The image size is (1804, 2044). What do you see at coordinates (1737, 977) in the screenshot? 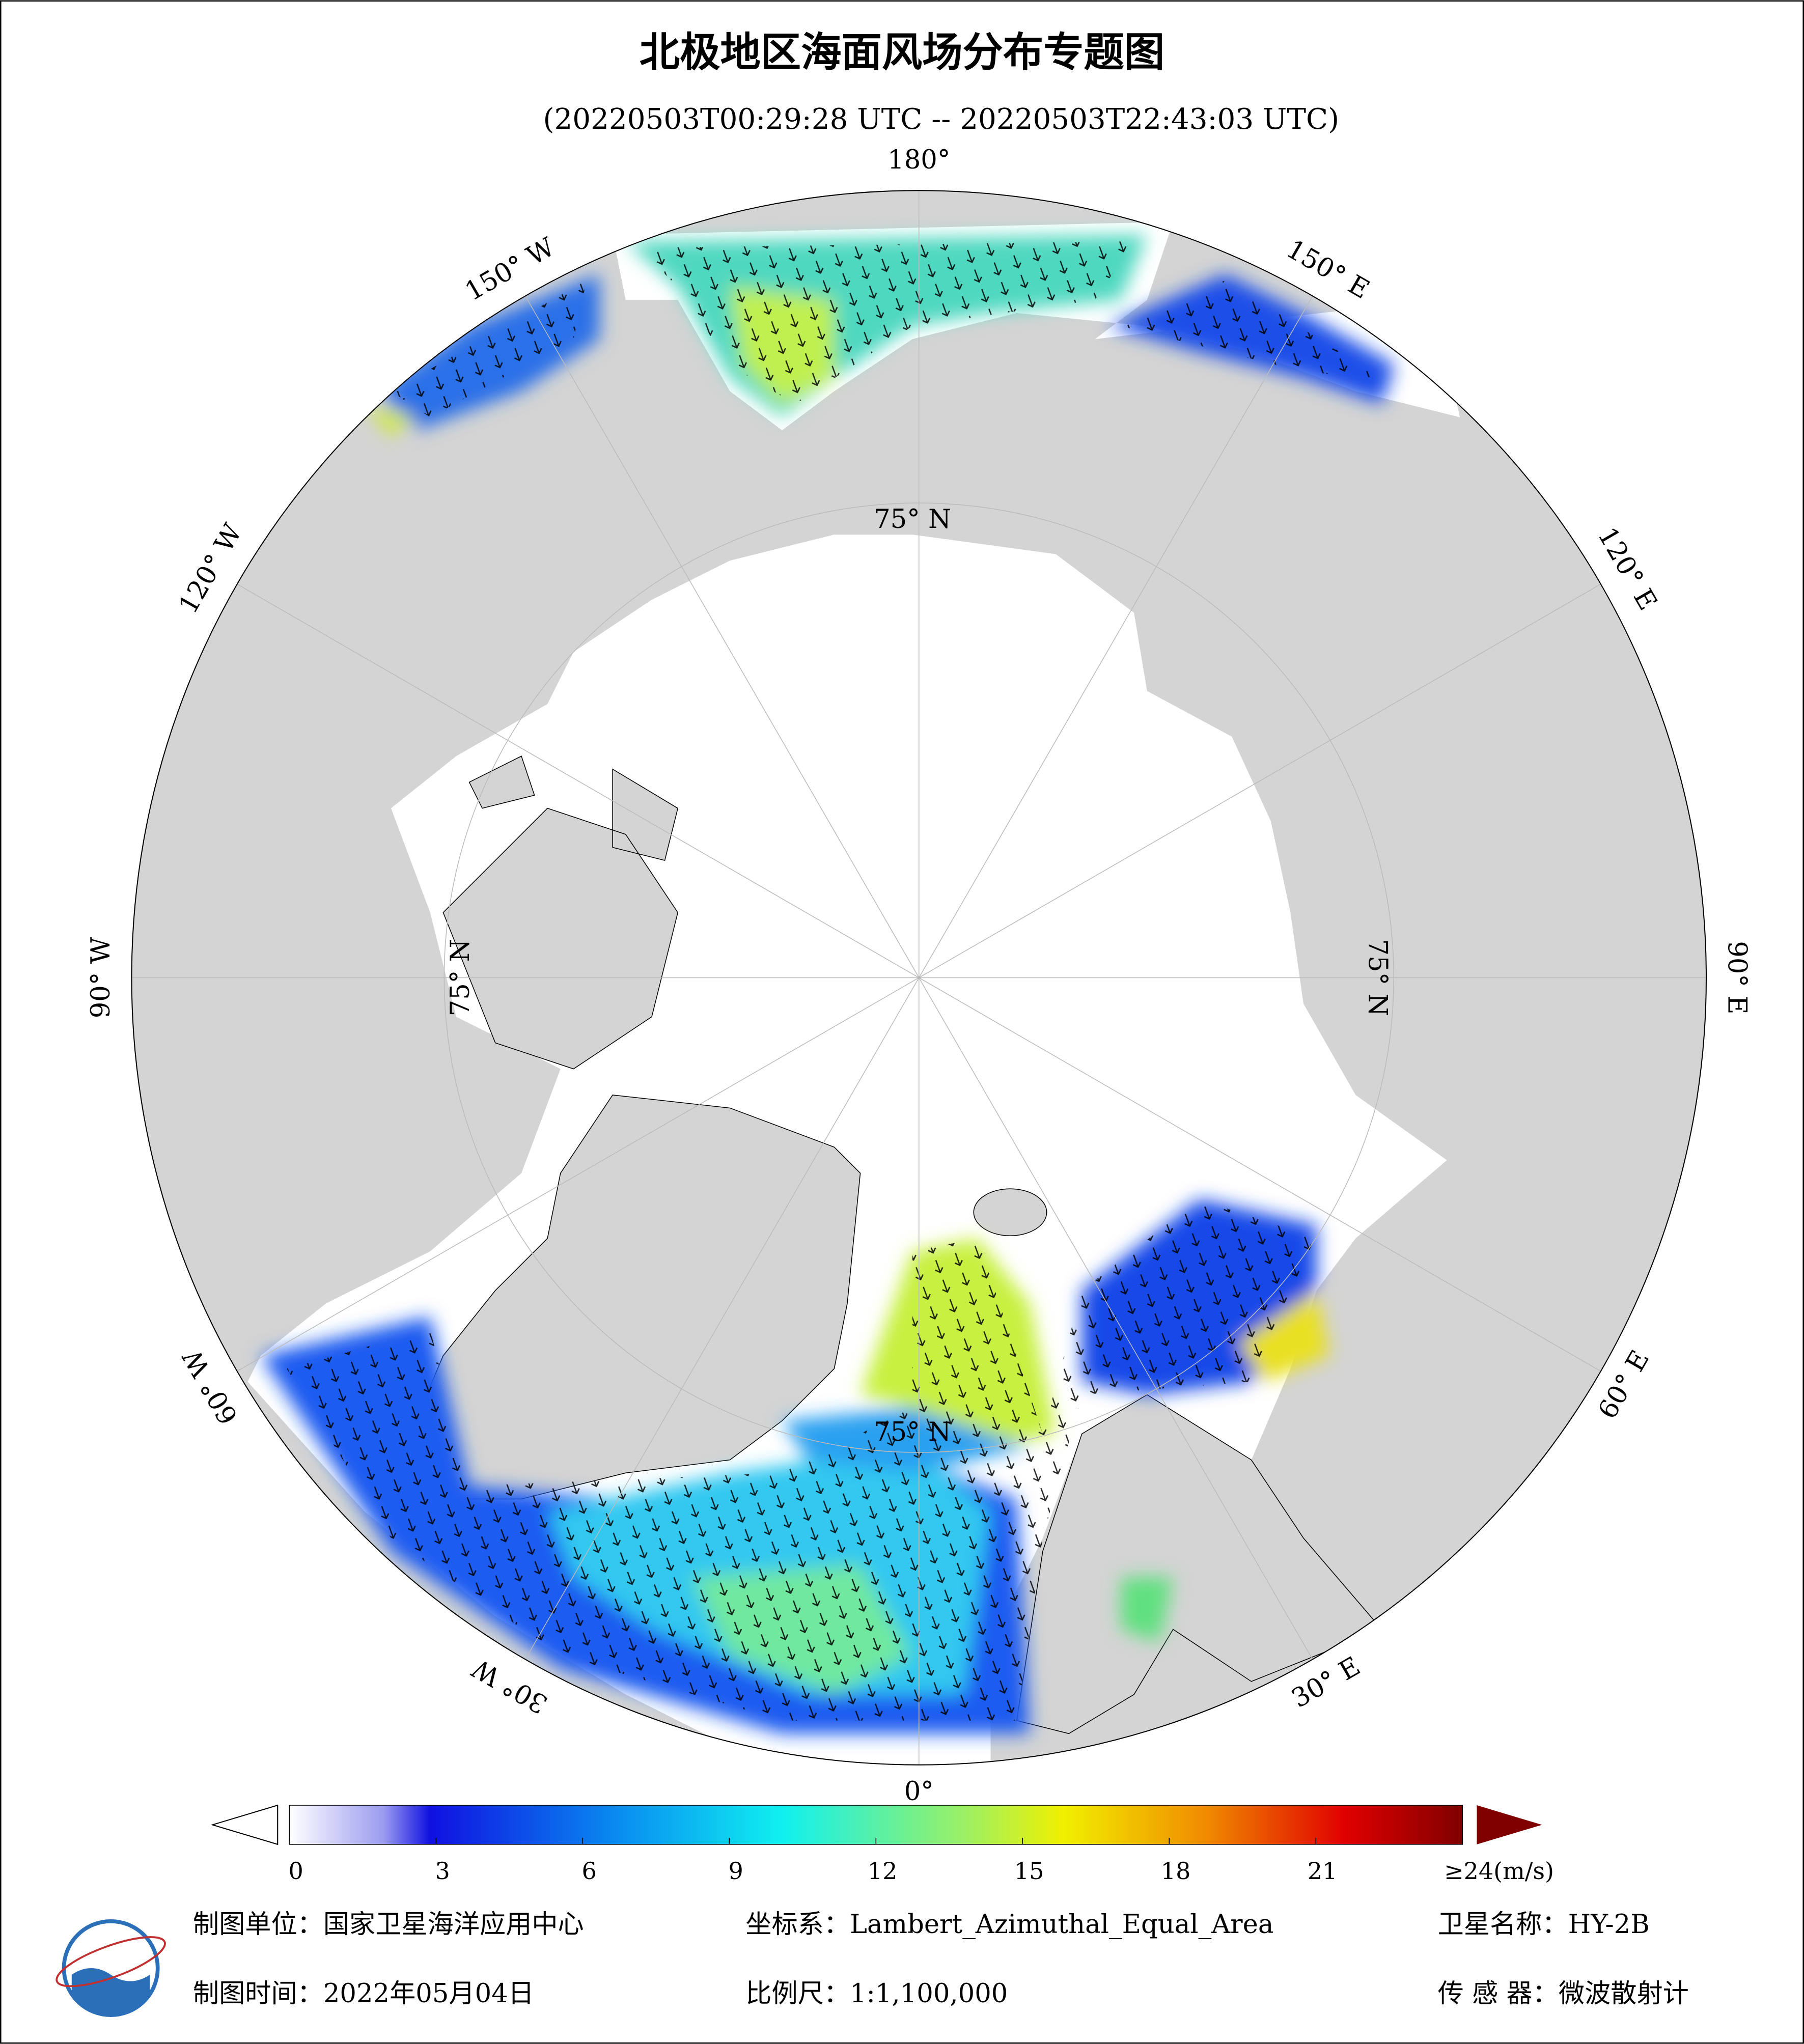
I see `meridian-label: 90° E` at bounding box center [1737, 977].